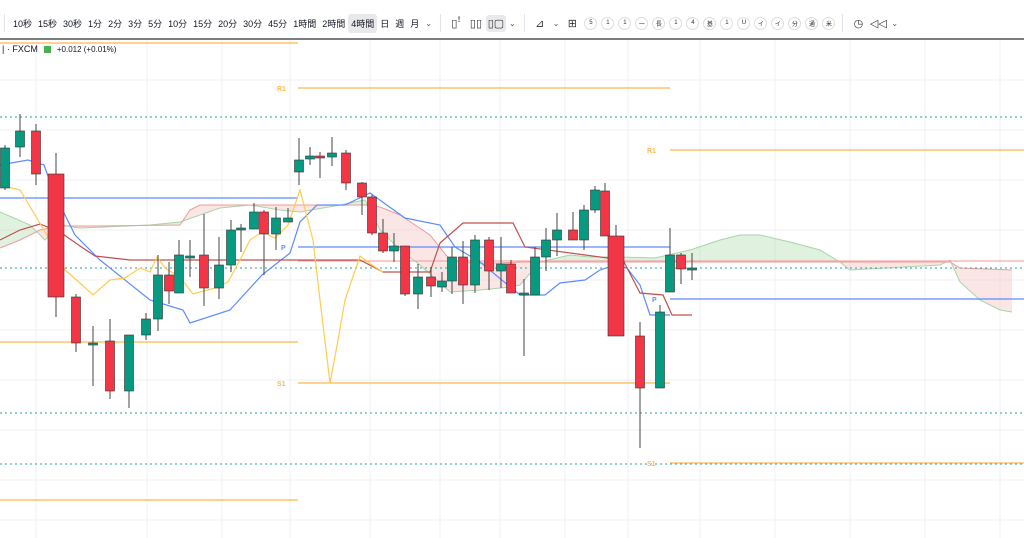  What do you see at coordinates (540, 23) in the screenshot?
I see `indicators-icon: ⊿` at bounding box center [540, 23].